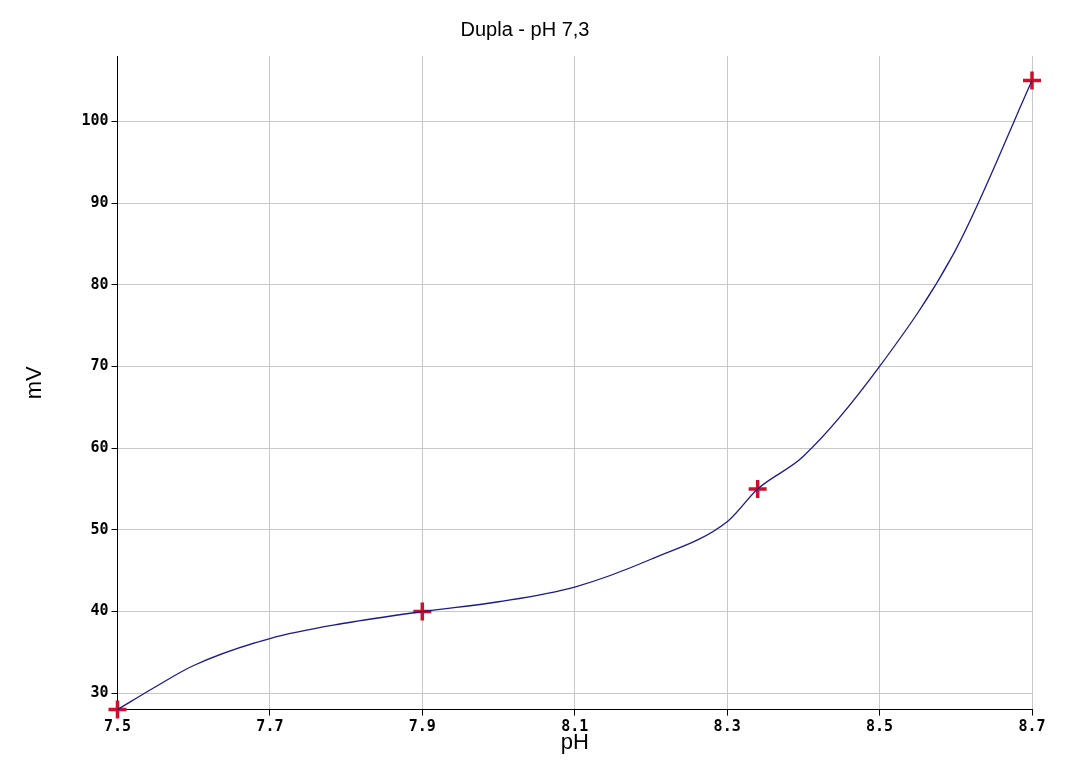 The height and width of the screenshot is (768, 1070). Describe the element at coordinates (880, 726) in the screenshot. I see `x-tick-label: 8.5` at that location.